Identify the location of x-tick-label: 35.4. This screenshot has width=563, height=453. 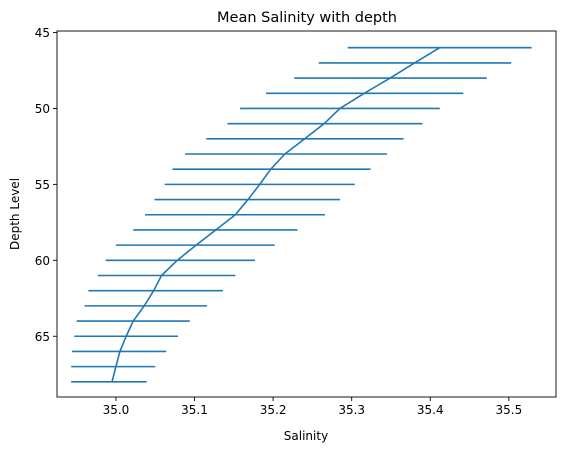
(430, 410).